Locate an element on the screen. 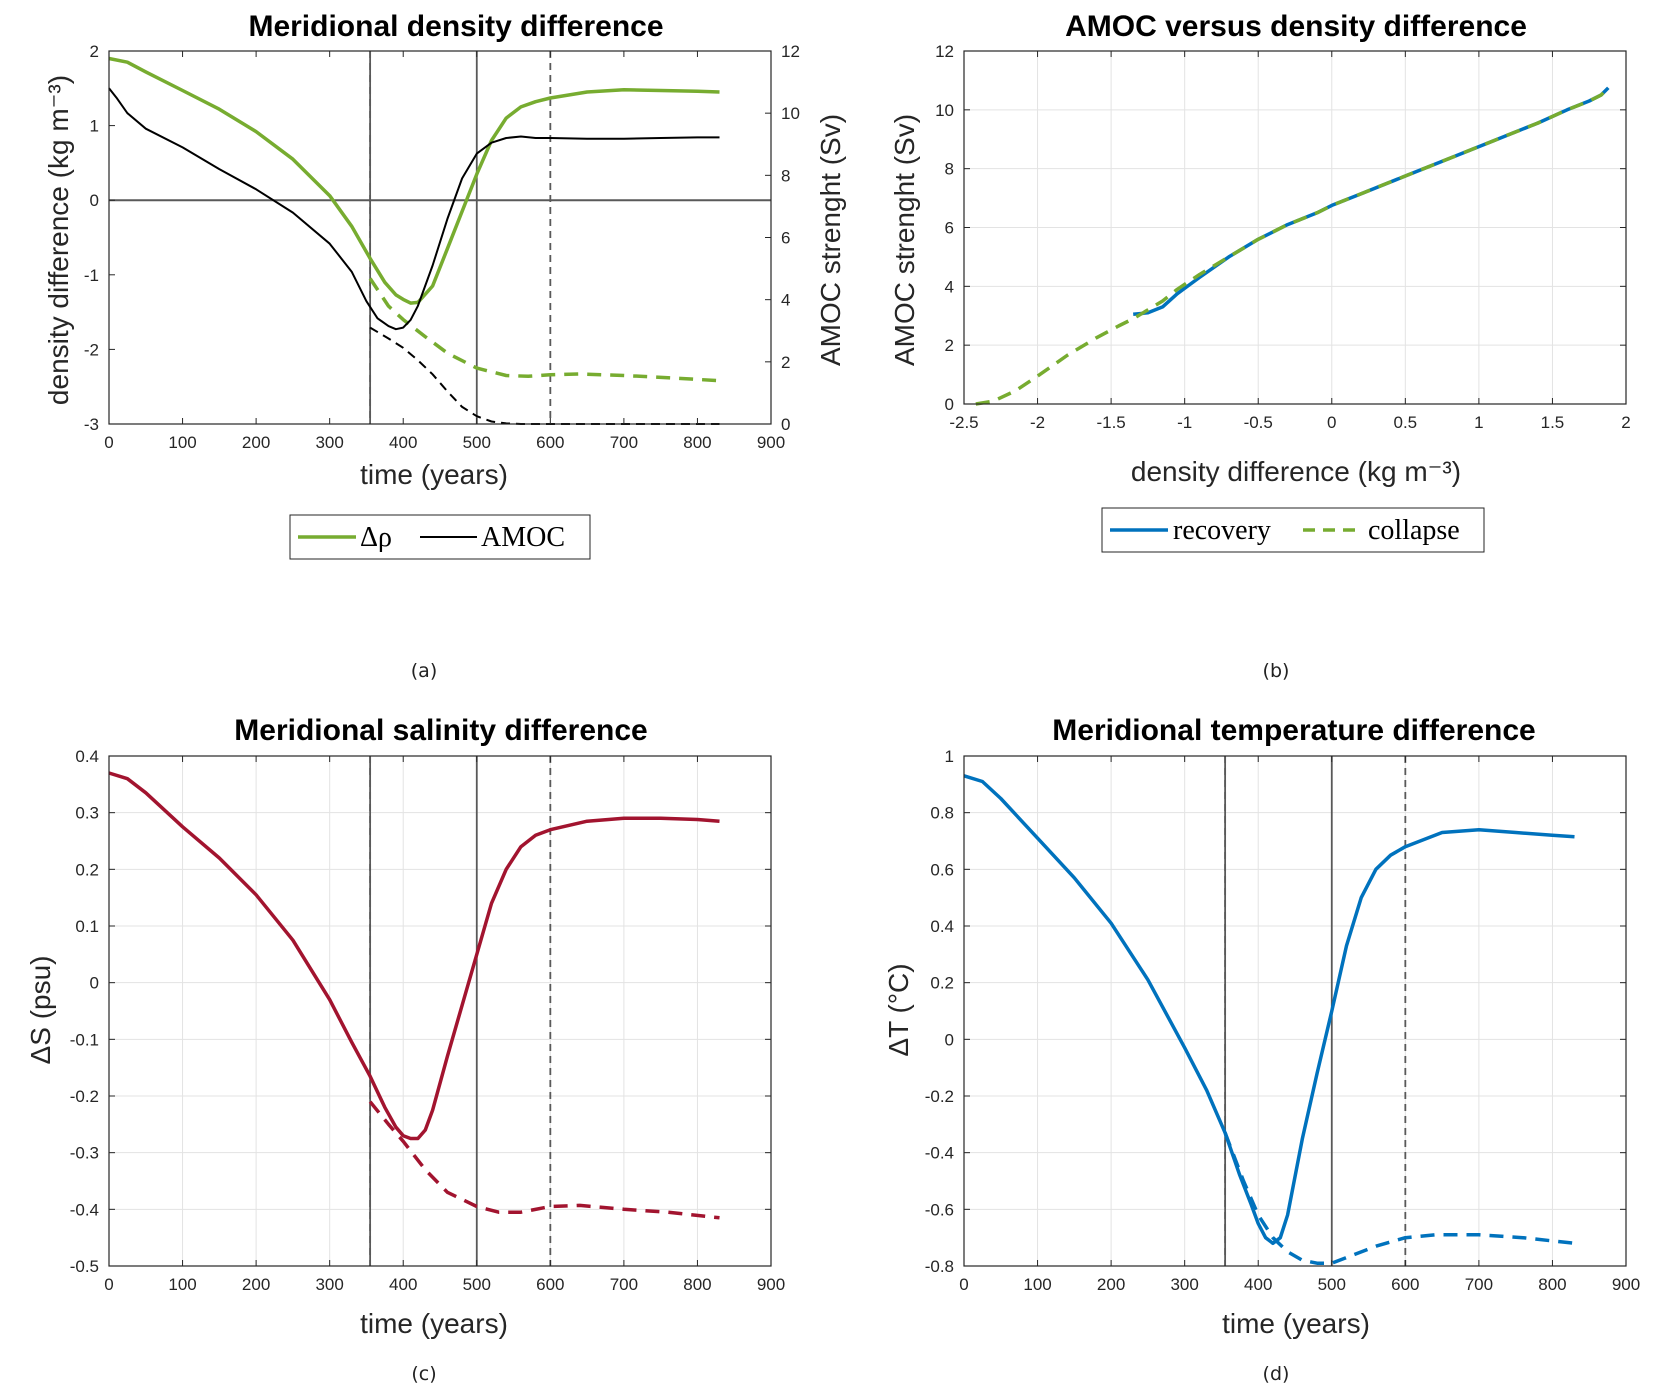  x-tick-label-a: 0 is located at coordinates (108, 442).